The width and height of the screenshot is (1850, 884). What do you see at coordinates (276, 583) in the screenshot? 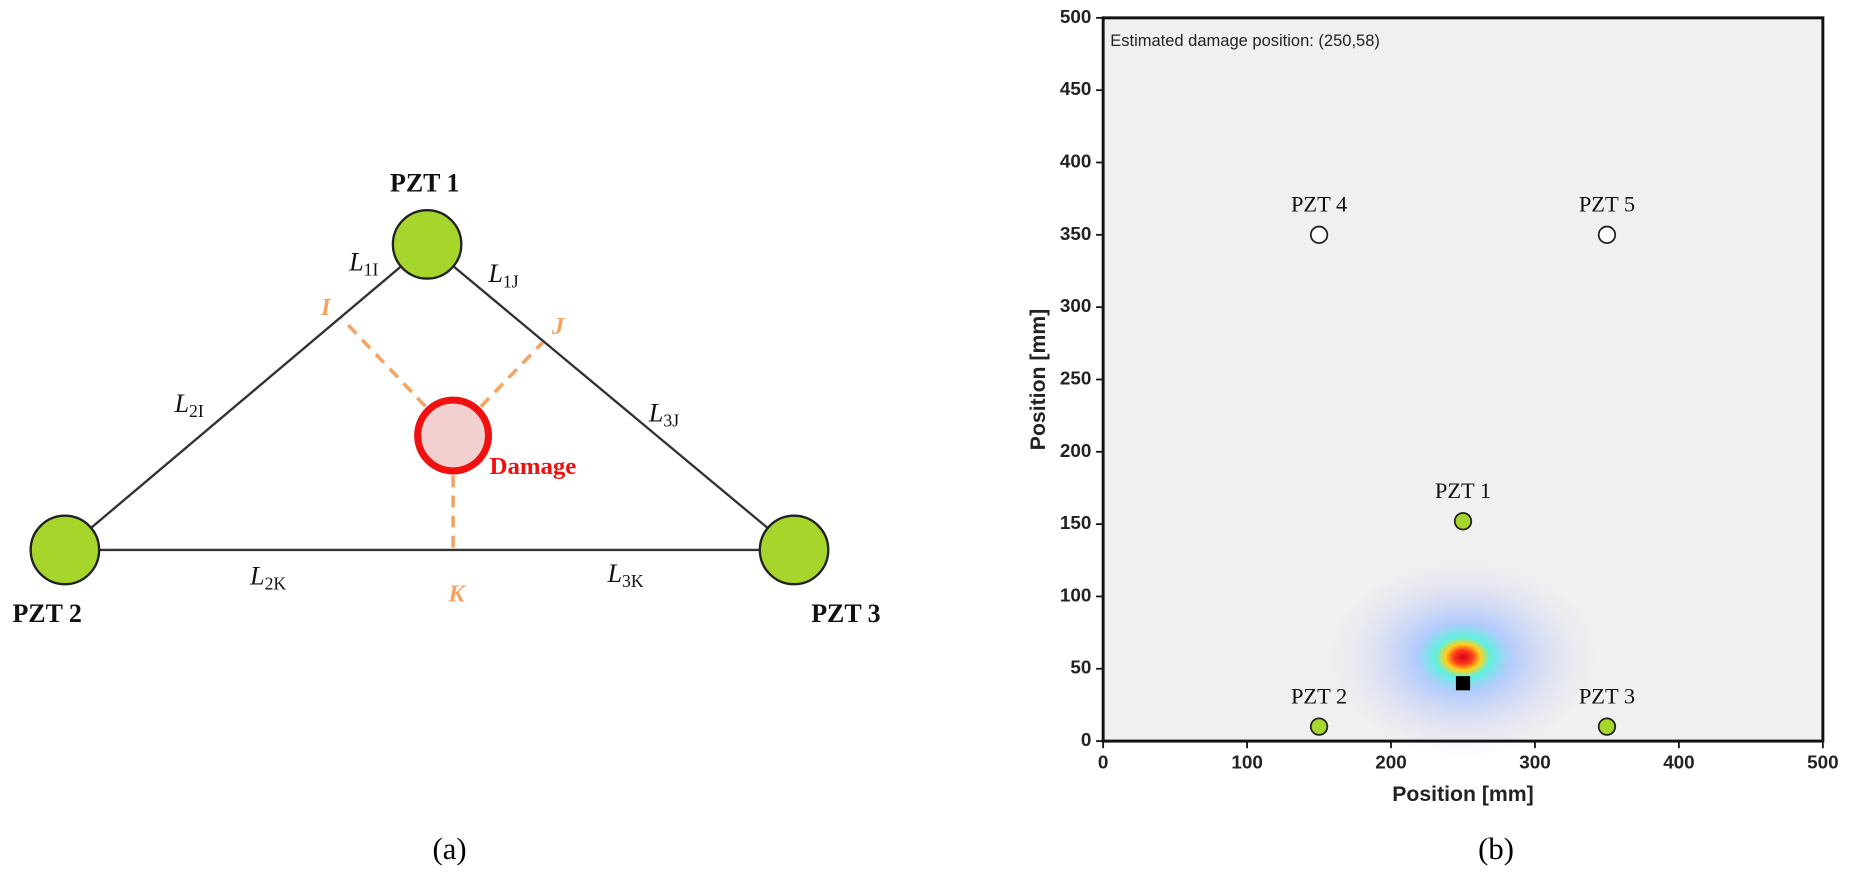
I see `edge-sub: 2K` at bounding box center [276, 583].